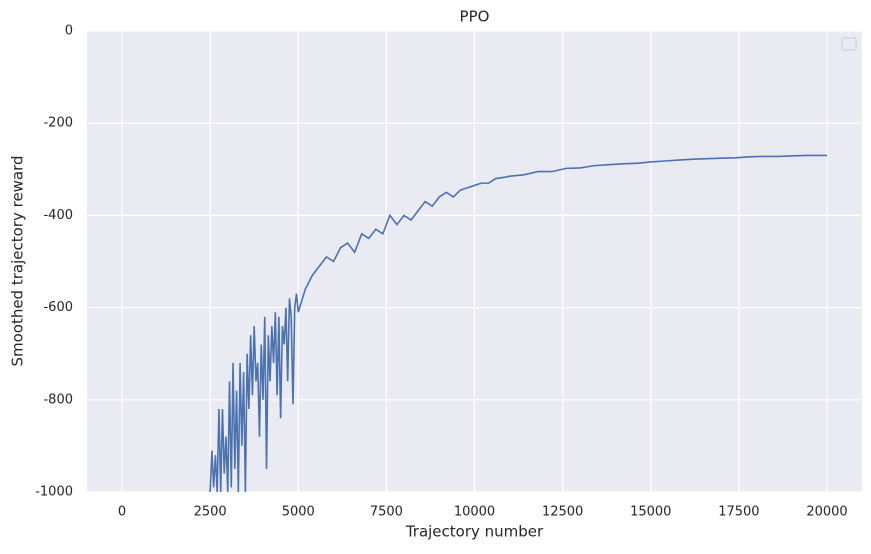 This screenshot has width=871, height=554. What do you see at coordinates (58, 307) in the screenshot?
I see `y-tick-label: -600` at bounding box center [58, 307].